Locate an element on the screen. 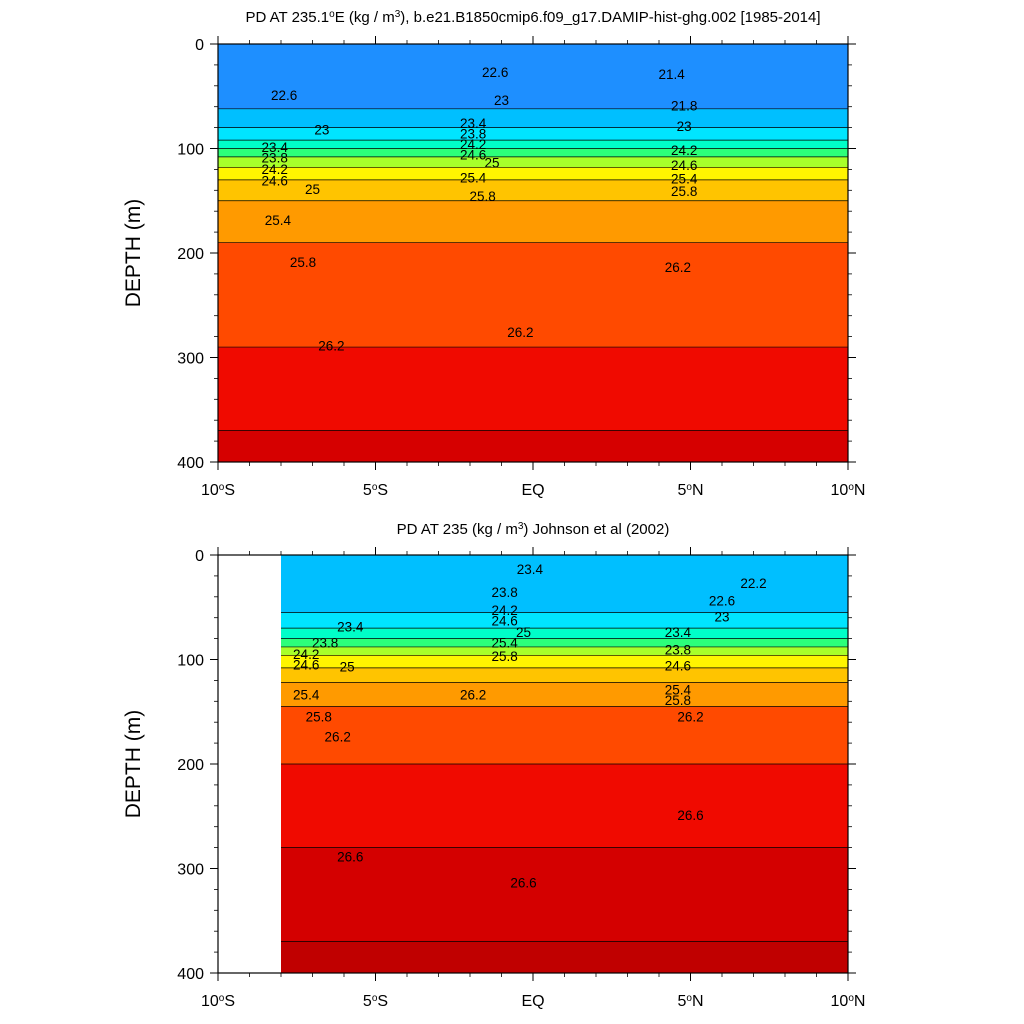  title-part: PD AT 235 (kg / m is located at coordinates (457, 529).